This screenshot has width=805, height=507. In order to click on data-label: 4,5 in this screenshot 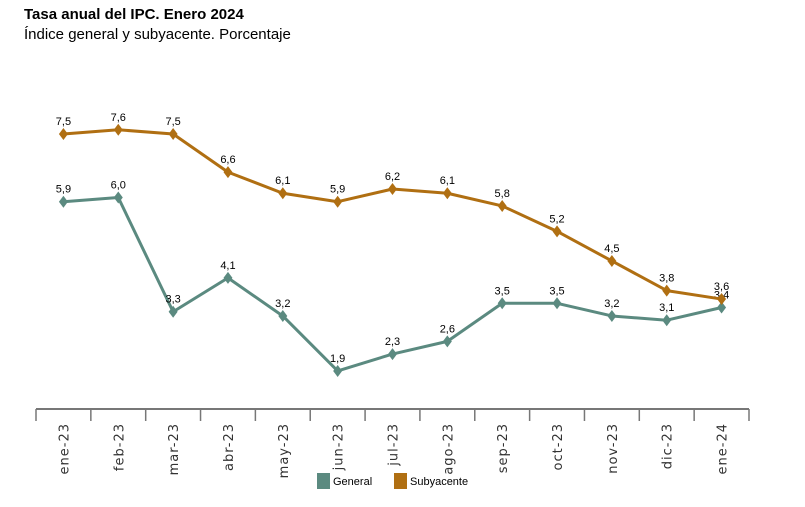, I will do `click(611, 249)`.